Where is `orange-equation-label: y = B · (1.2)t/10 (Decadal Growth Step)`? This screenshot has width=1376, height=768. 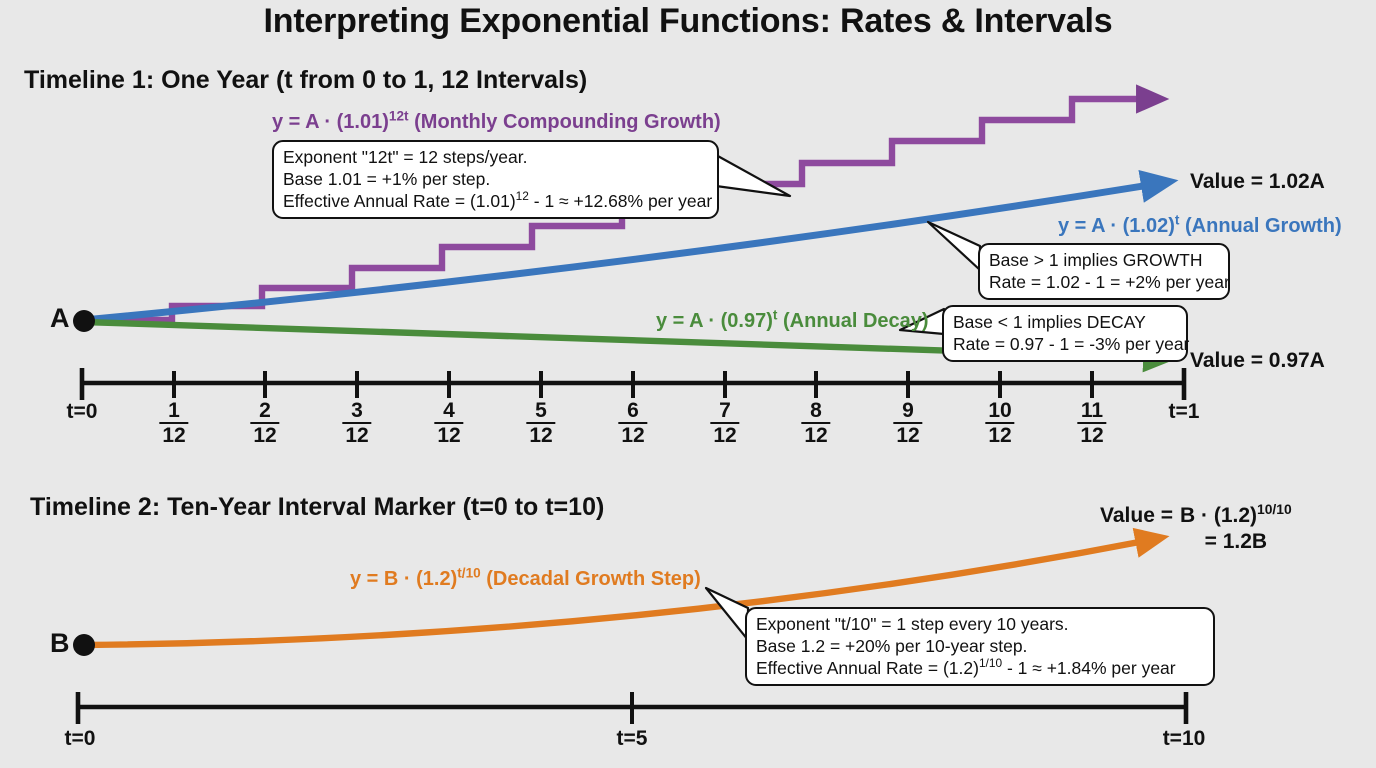 orange-equation-label: y = B · (1.2)t/10 (Decadal Growth Step) is located at coordinates (525, 578).